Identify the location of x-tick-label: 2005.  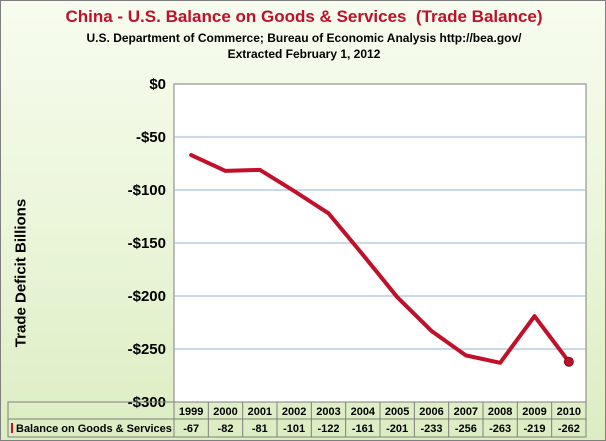
(397, 412).